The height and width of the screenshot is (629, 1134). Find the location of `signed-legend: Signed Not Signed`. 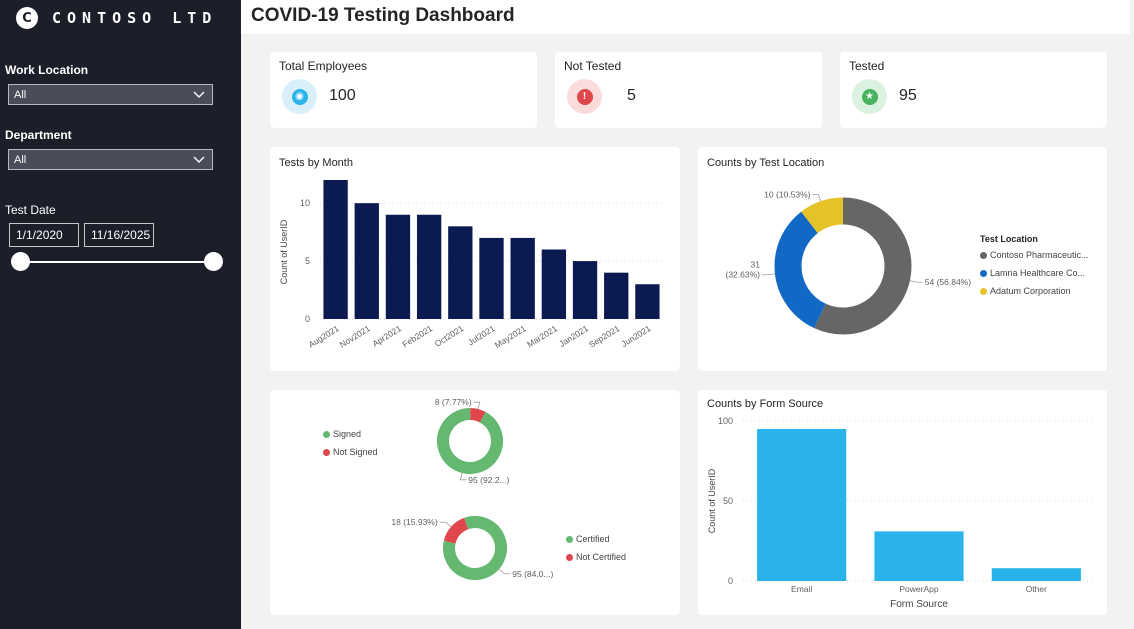

signed-legend: Signed Not Signed is located at coordinates (350, 443).